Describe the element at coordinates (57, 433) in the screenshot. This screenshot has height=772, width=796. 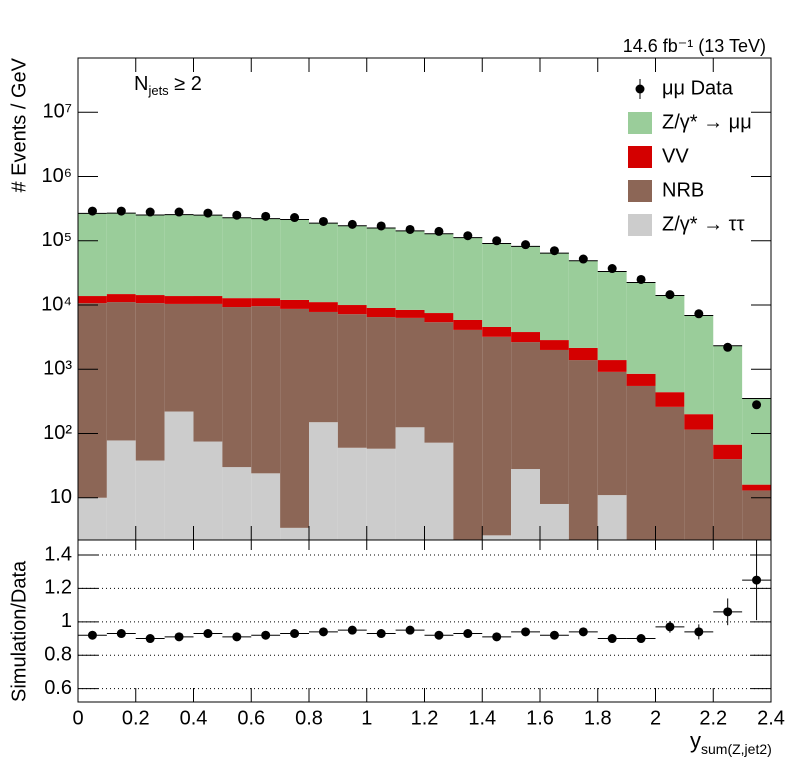
I see `y-tick-label: 10²` at that location.